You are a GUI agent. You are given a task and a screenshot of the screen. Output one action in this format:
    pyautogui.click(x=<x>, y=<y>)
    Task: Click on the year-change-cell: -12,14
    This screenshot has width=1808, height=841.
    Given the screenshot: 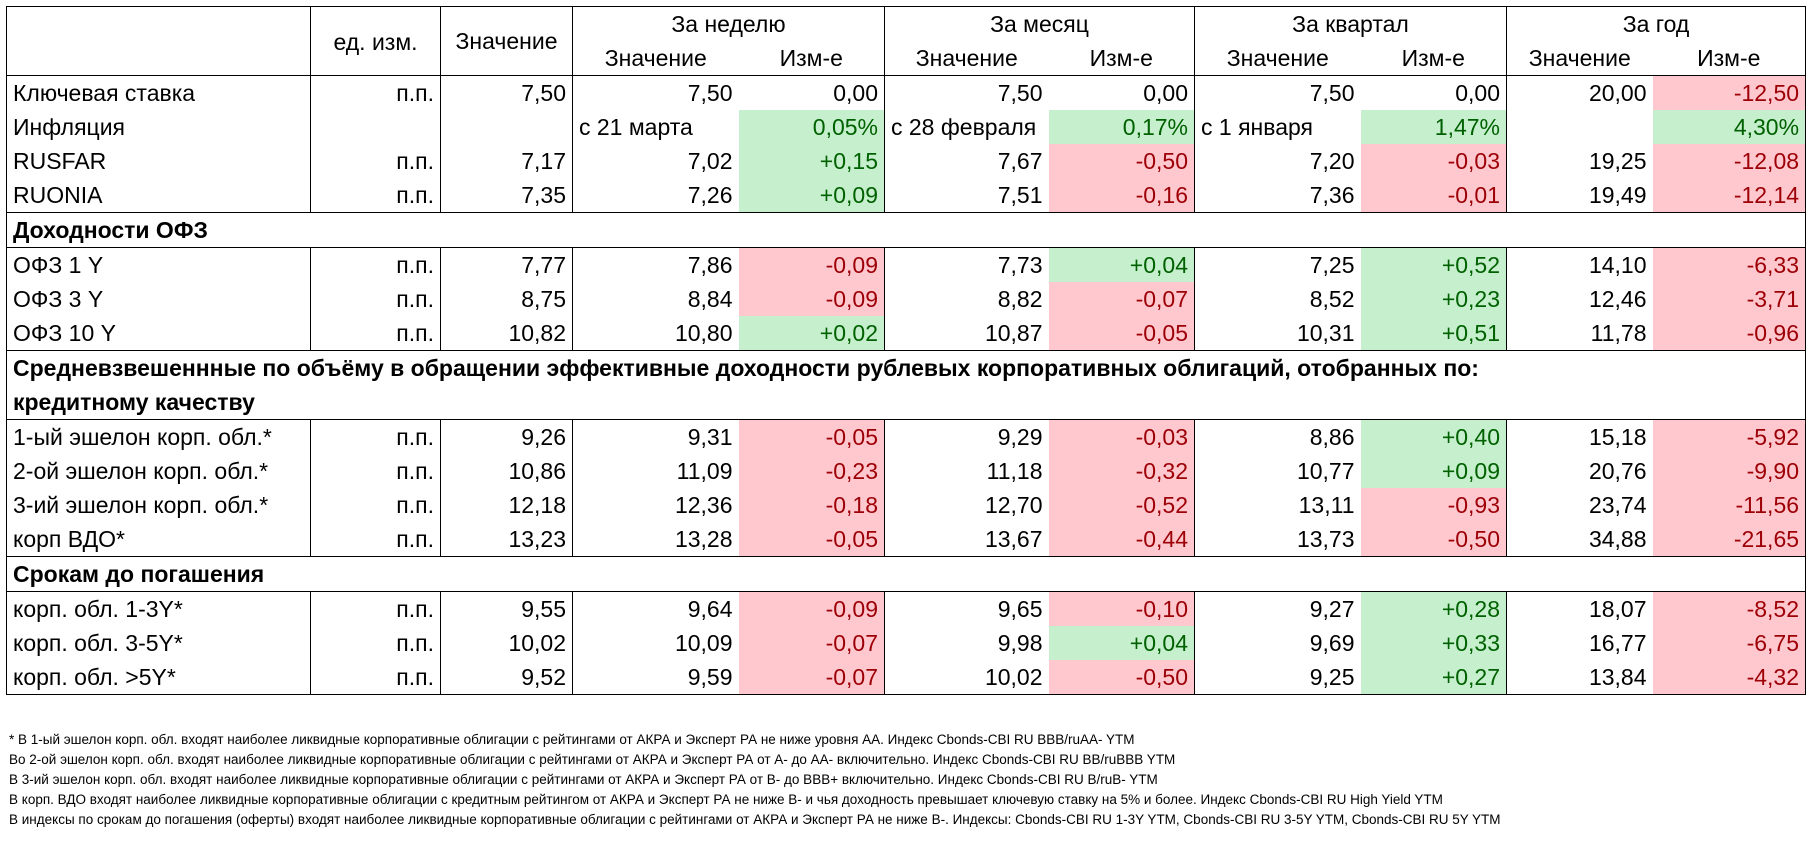 What is the action you would take?
    pyautogui.click(x=1729, y=195)
    